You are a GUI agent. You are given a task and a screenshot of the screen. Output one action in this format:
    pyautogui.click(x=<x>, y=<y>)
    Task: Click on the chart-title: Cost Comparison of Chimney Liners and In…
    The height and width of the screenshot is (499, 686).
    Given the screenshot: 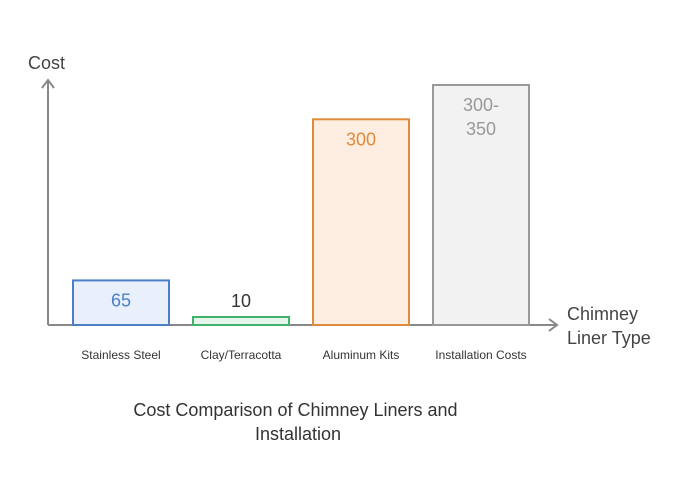 What is the action you would take?
    pyautogui.click(x=297, y=422)
    